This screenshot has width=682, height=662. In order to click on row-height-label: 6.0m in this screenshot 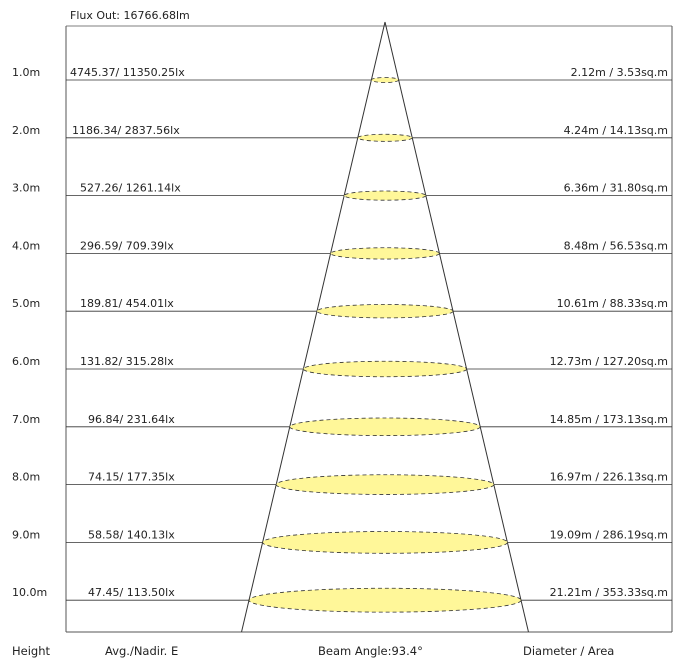, I will do `click(26, 361)`.